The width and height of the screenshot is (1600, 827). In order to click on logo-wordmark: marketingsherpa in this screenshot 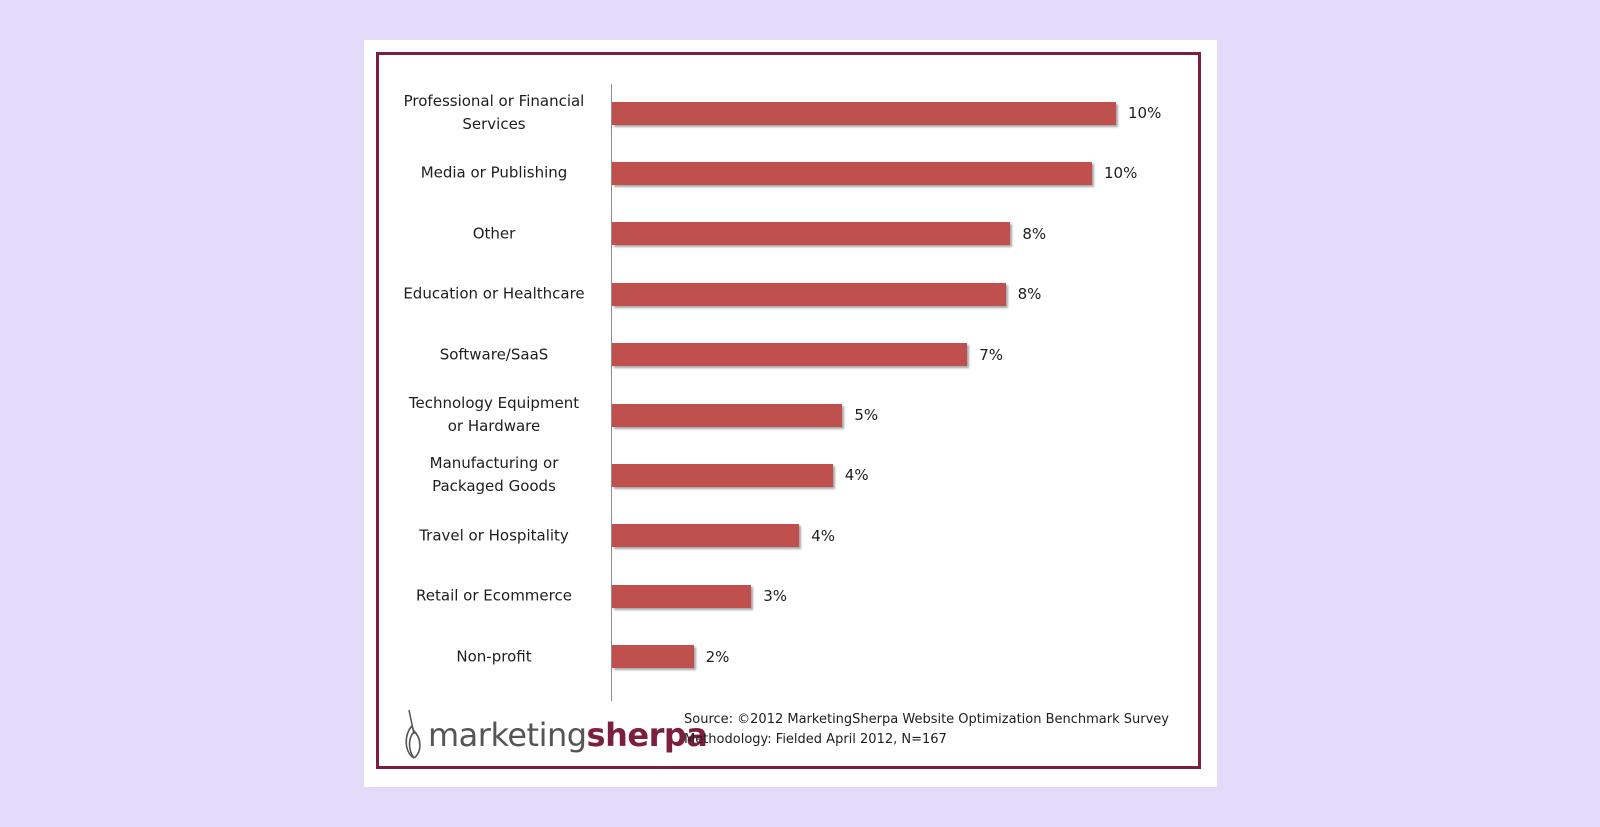, I will do `click(568, 735)`.